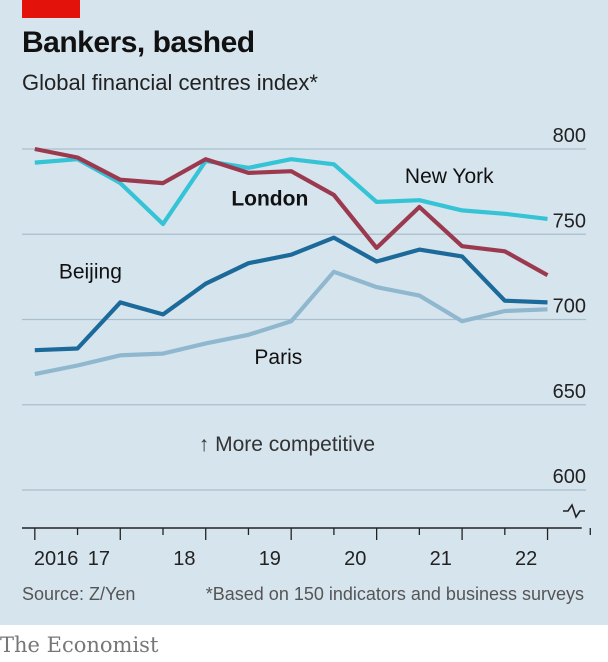  What do you see at coordinates (569, 136) in the screenshot?
I see `y-tick-label-800: 800` at bounding box center [569, 136].